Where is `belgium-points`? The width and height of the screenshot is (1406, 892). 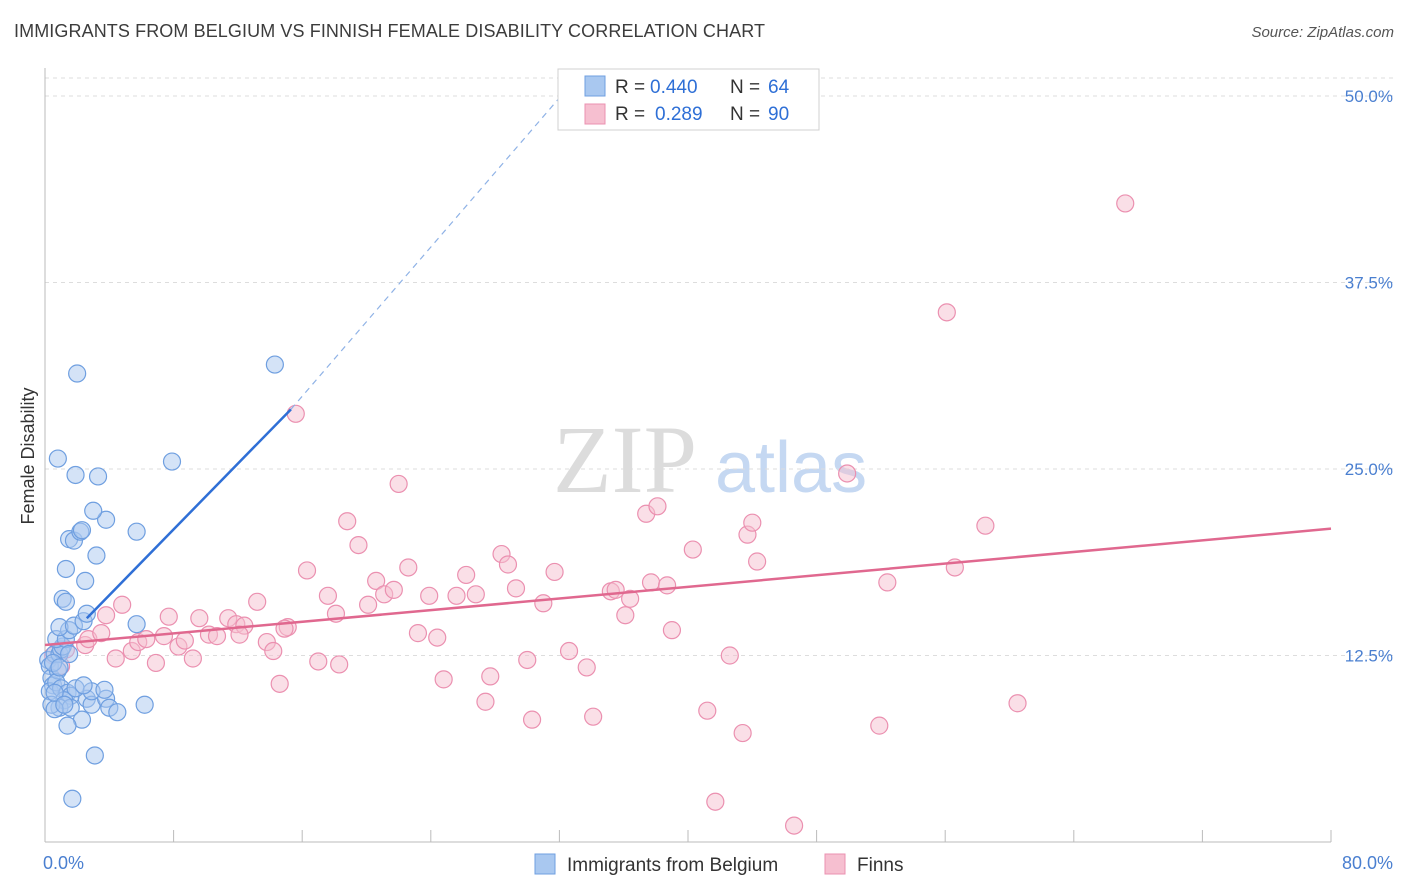
belgium-points is located at coordinates (161, 581).